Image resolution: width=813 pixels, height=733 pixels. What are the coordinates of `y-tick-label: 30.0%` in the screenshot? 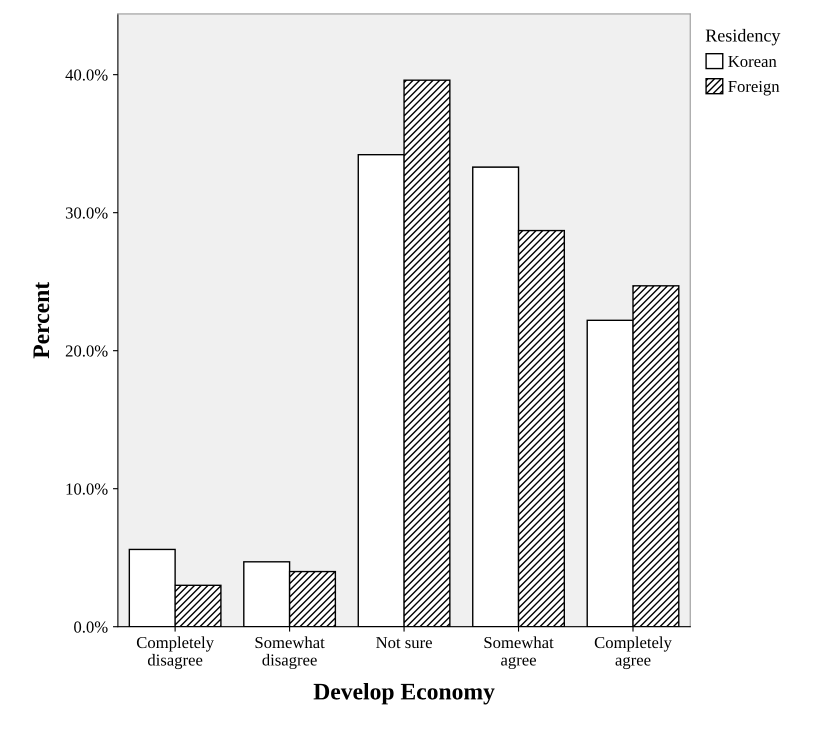 It's located at (87, 213).